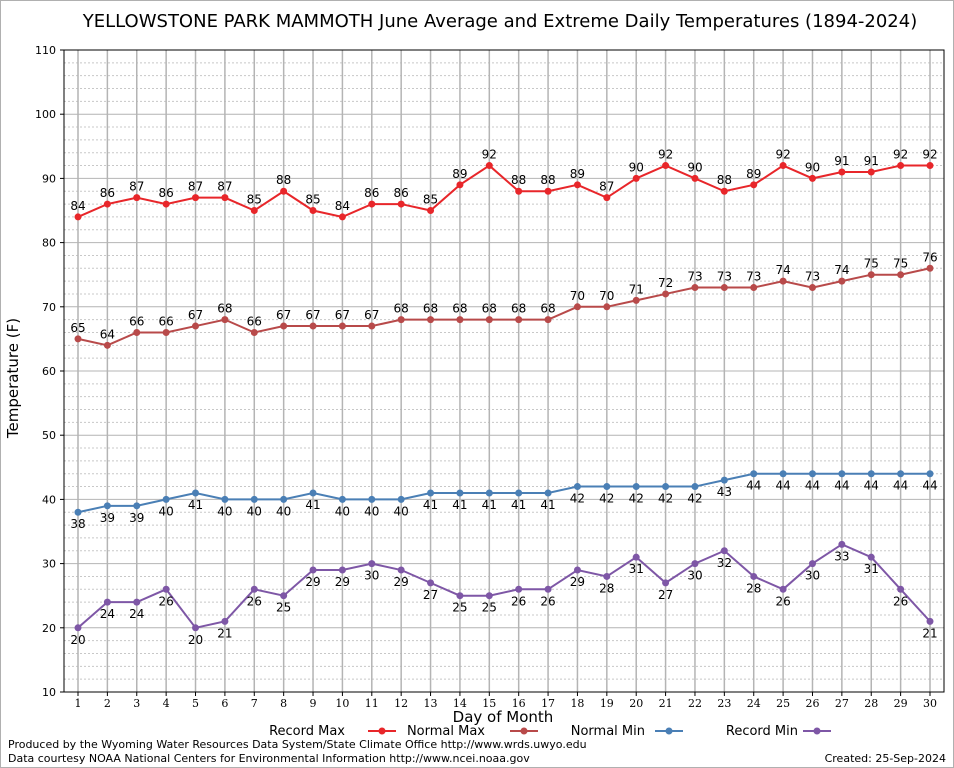 The image size is (954, 768). Describe the element at coordinates (724, 563) in the screenshot. I see `data-label: 32` at that location.